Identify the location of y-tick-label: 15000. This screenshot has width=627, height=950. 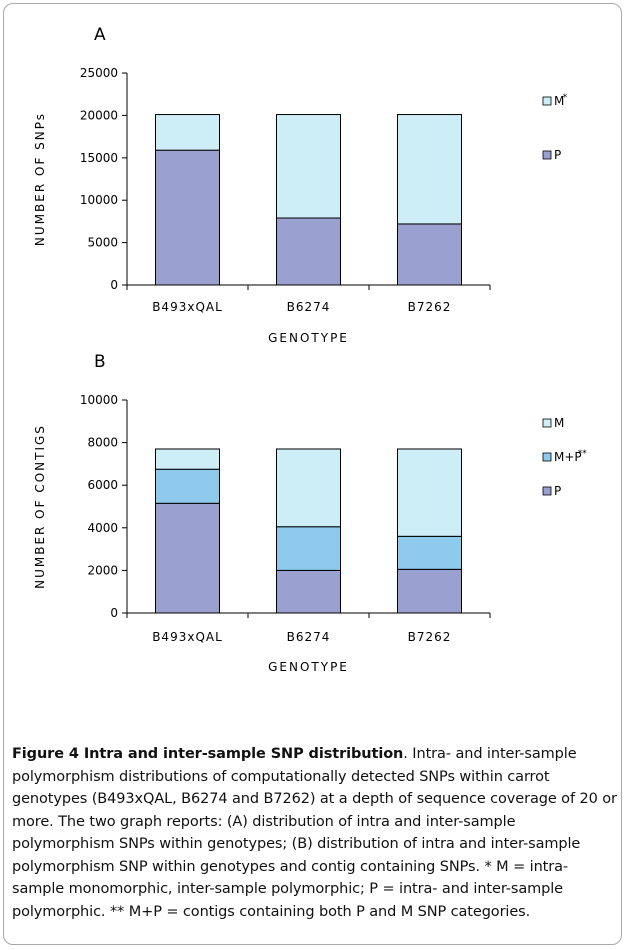
(99, 158).